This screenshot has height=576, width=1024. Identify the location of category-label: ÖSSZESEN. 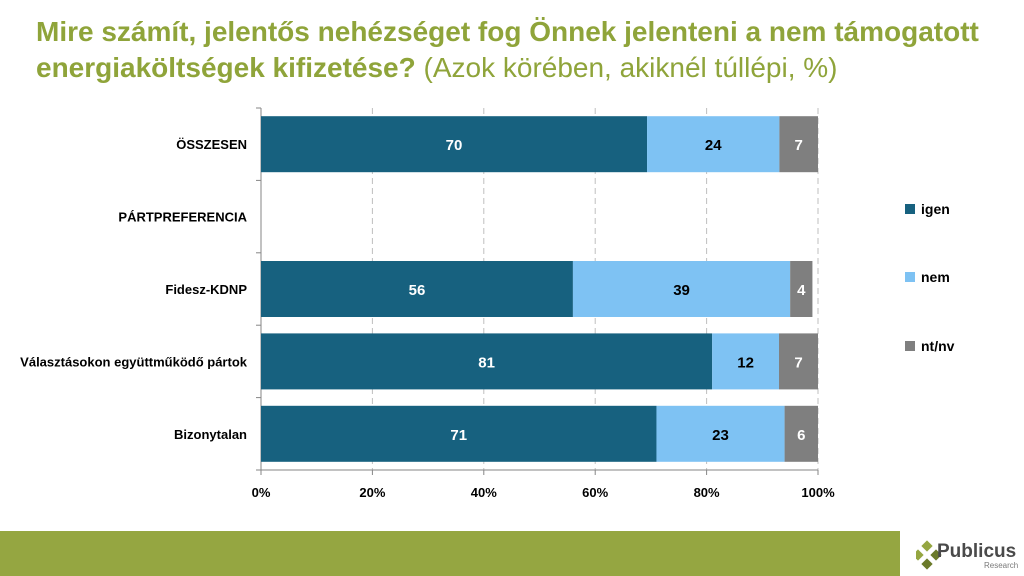
(211, 144).